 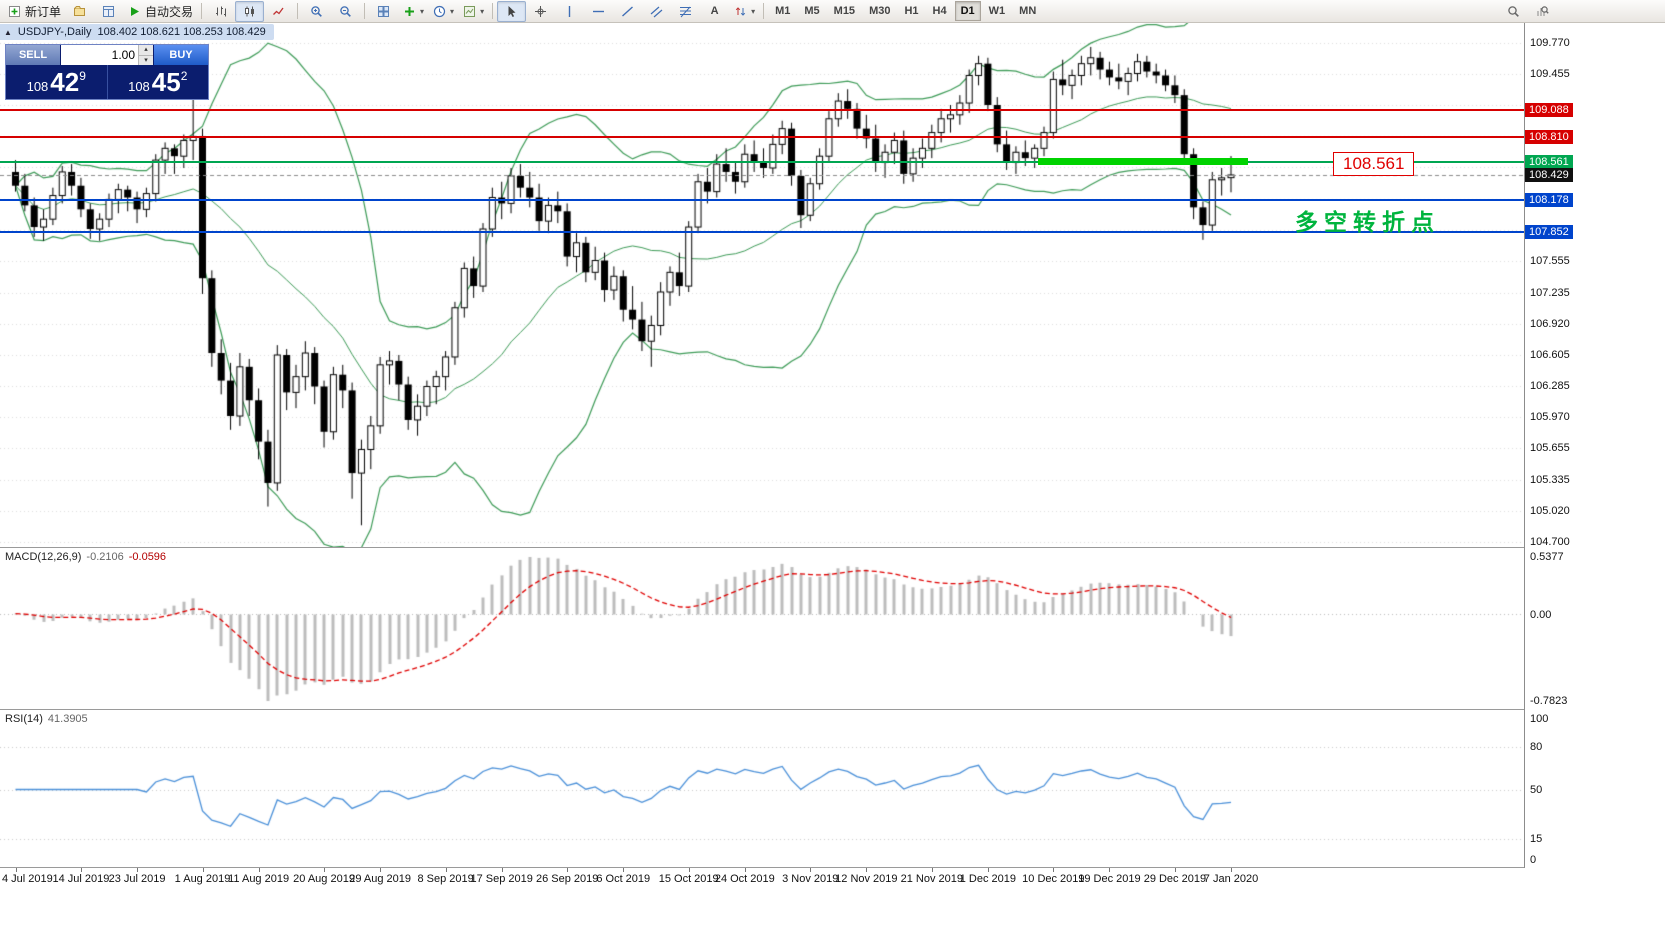 I want to click on indicators-button: ▾, so click(x=413, y=11).